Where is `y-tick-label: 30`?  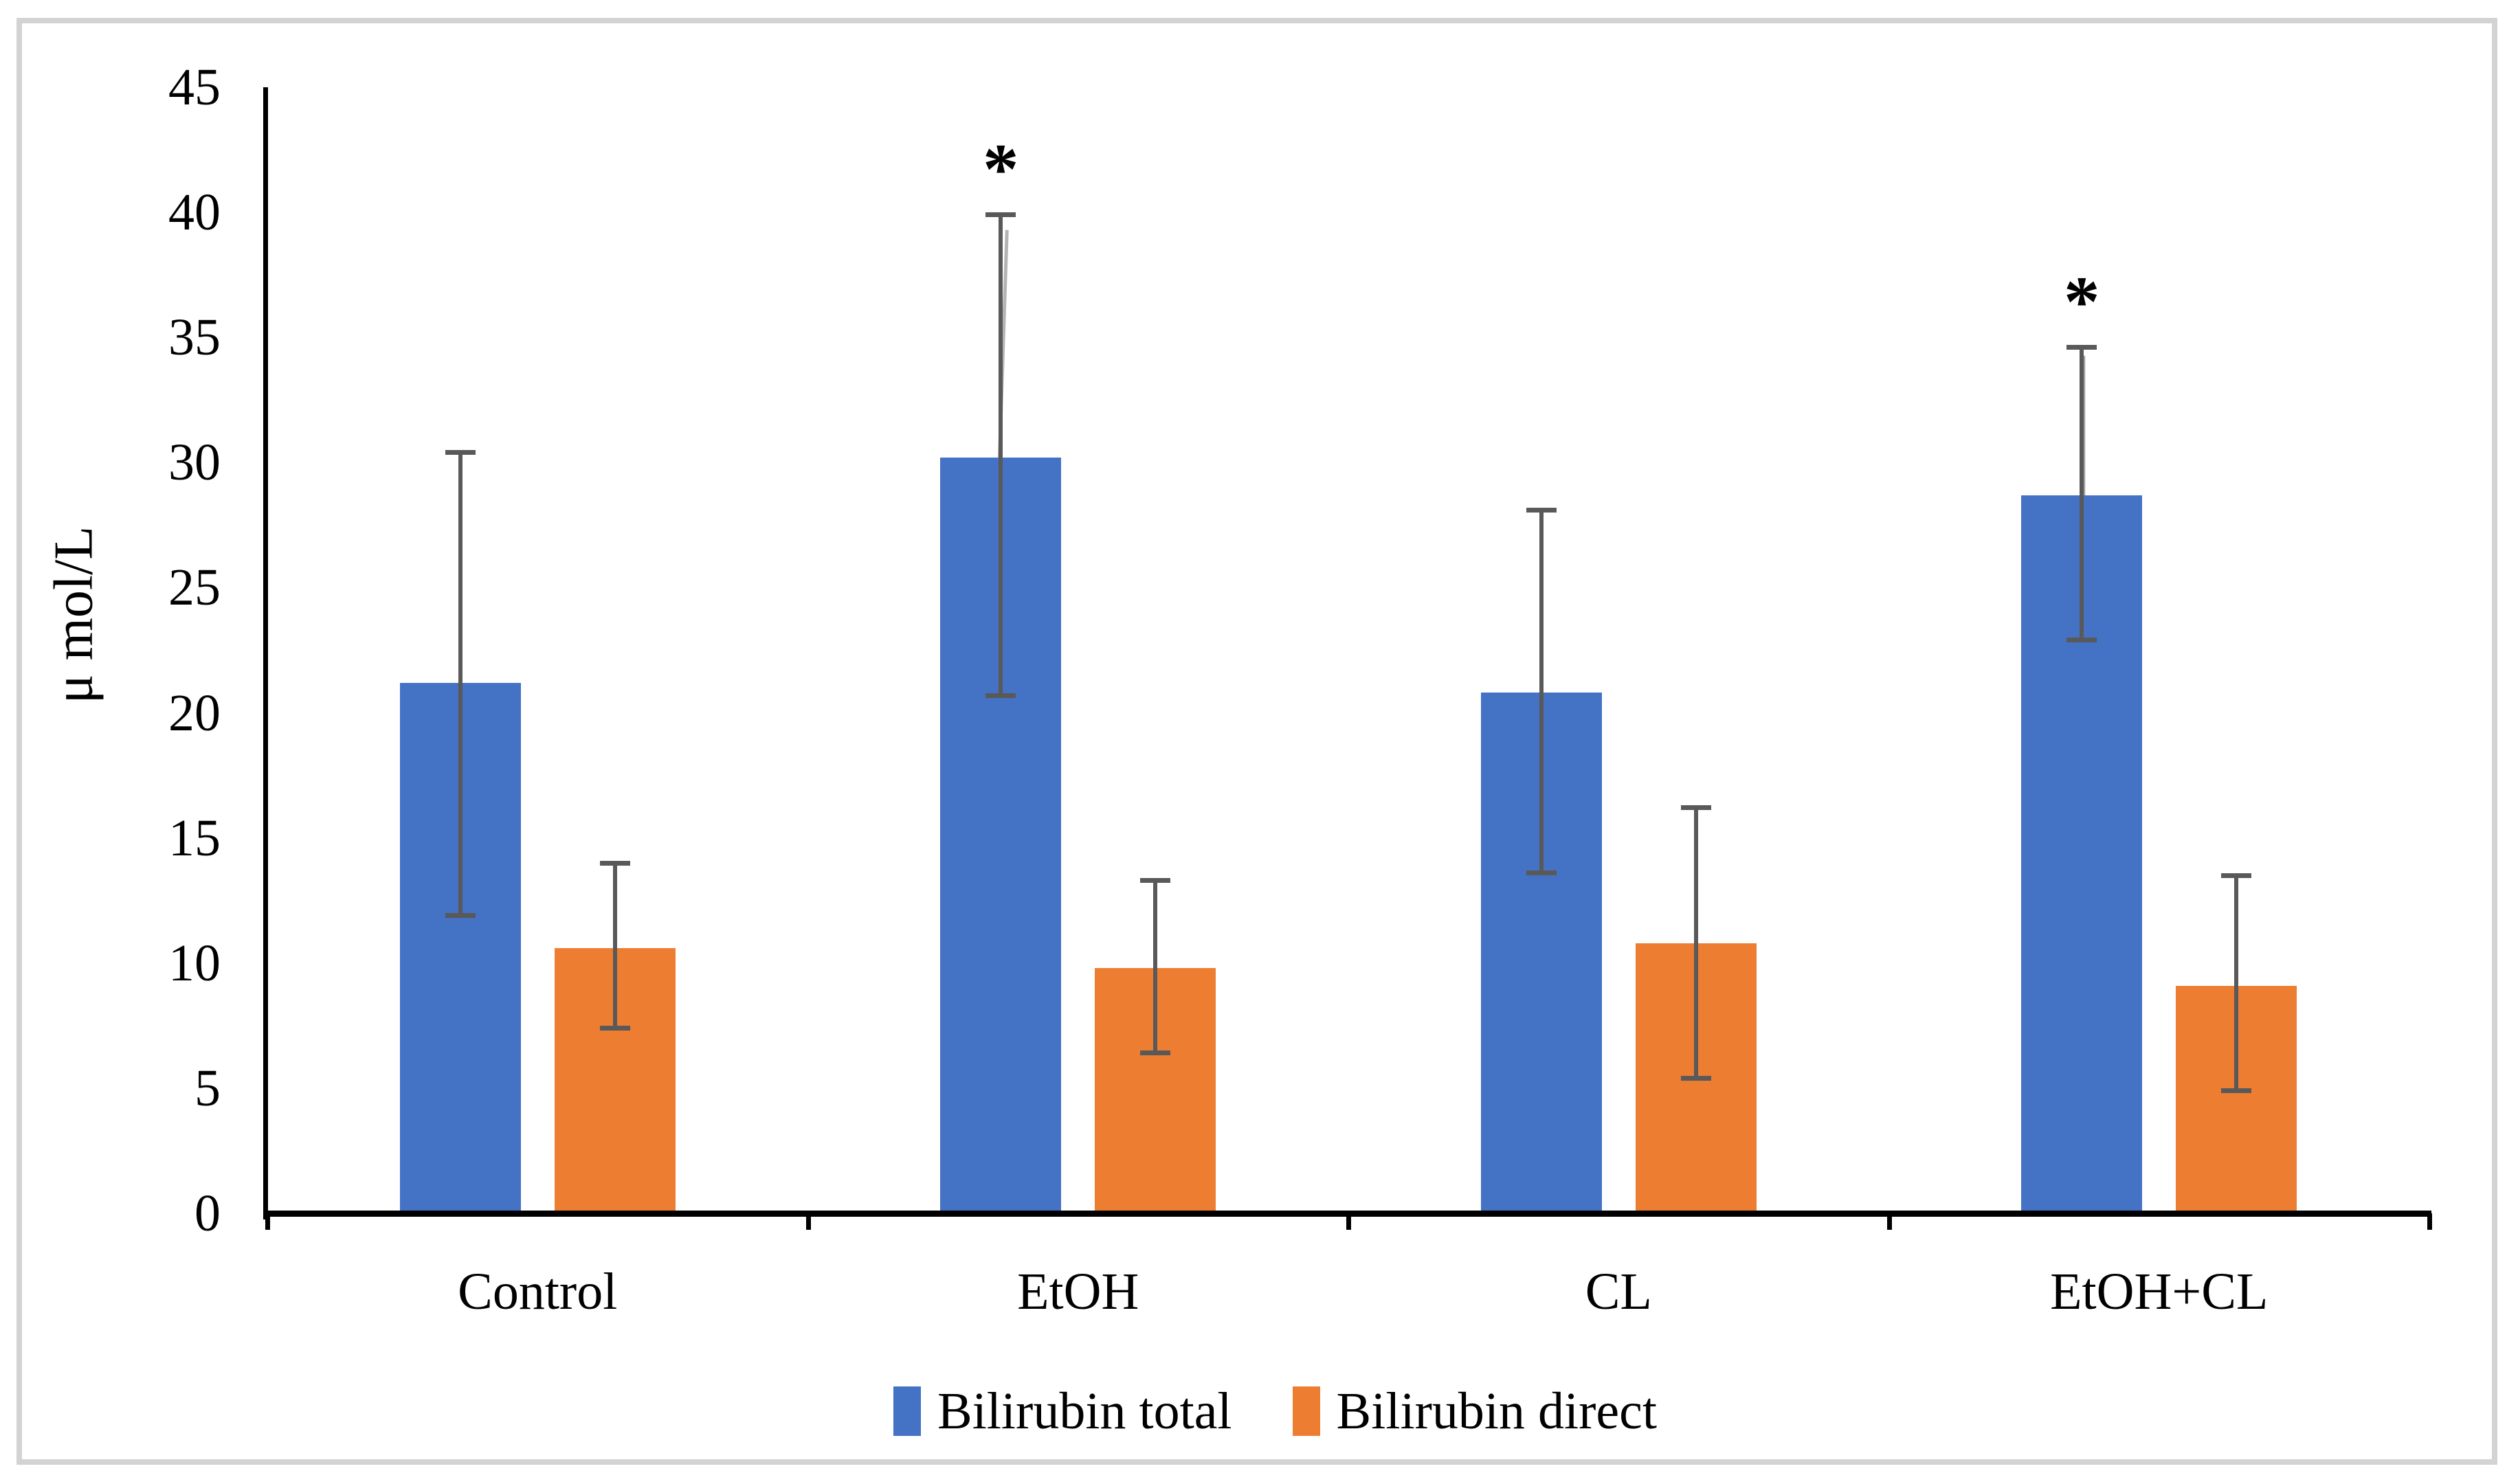 y-tick-label: 30 is located at coordinates (194, 463).